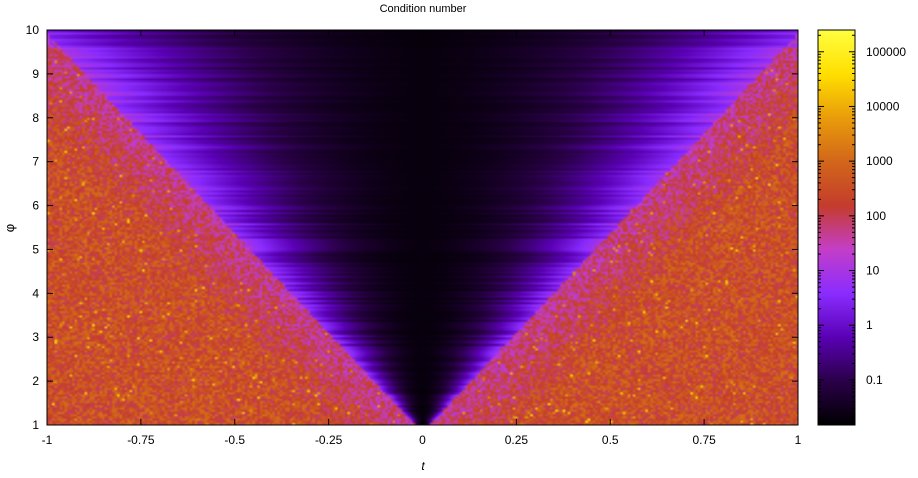 The image size is (918, 478). What do you see at coordinates (9, 228) in the screenshot?
I see `y-axis-label: φ` at bounding box center [9, 228].